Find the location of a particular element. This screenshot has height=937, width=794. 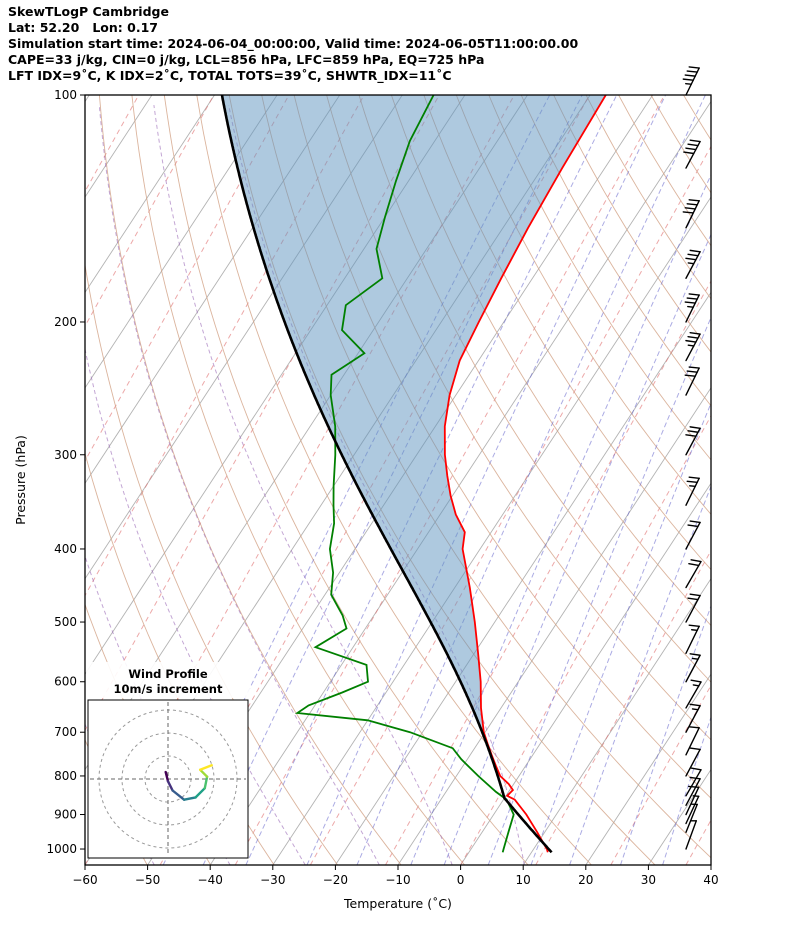

wind-barbs is located at coordinates (692, 458).